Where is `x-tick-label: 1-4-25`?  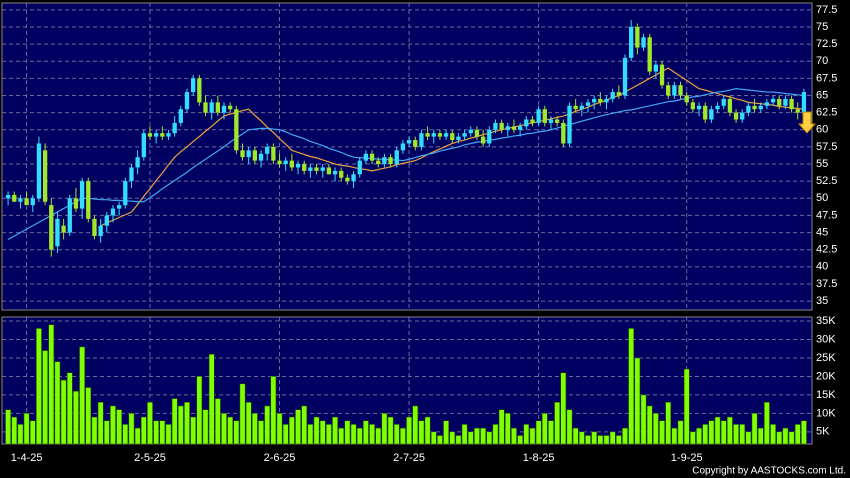
x-tick-label: 1-4-25 is located at coordinates (27, 458).